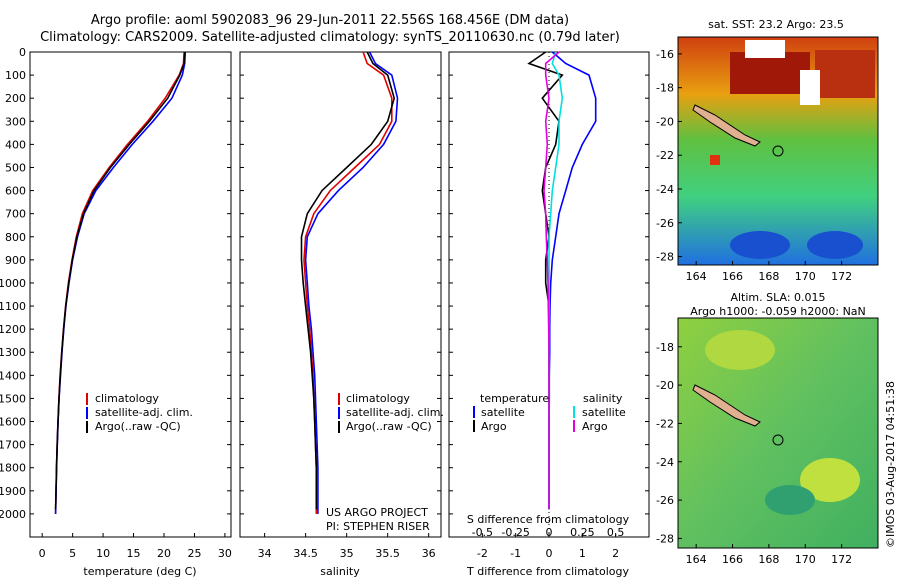 The image size is (900, 580). Describe the element at coordinates (503, 412) in the screenshot. I see `legend-label-temp-satellite: satellite` at that location.